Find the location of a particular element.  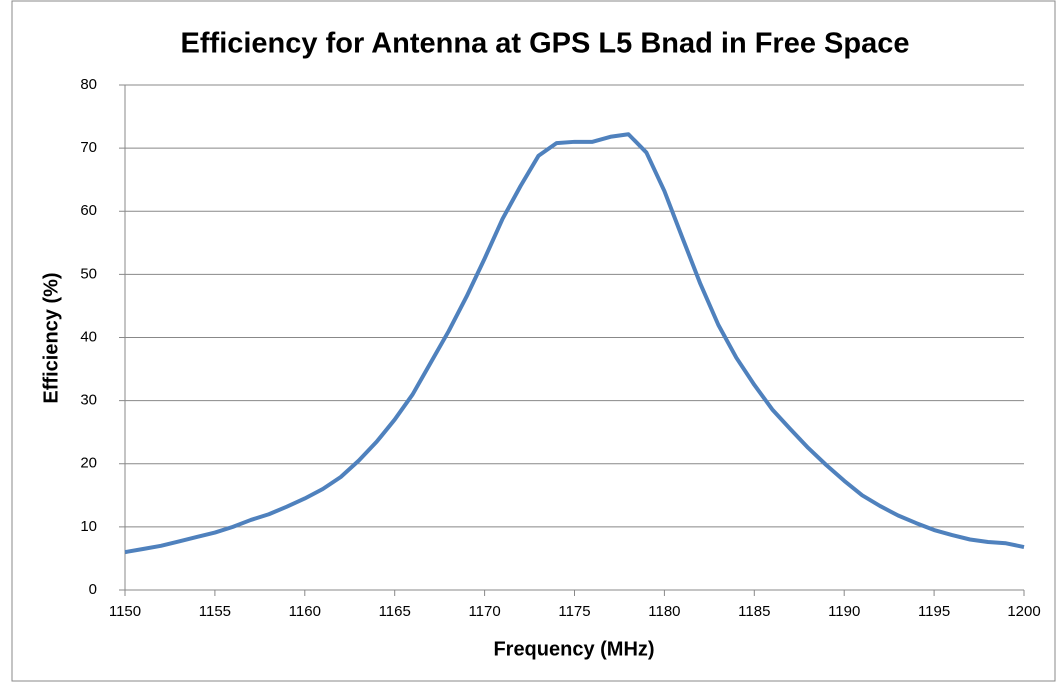

x-tick-label: 1165 is located at coordinates (395, 611).